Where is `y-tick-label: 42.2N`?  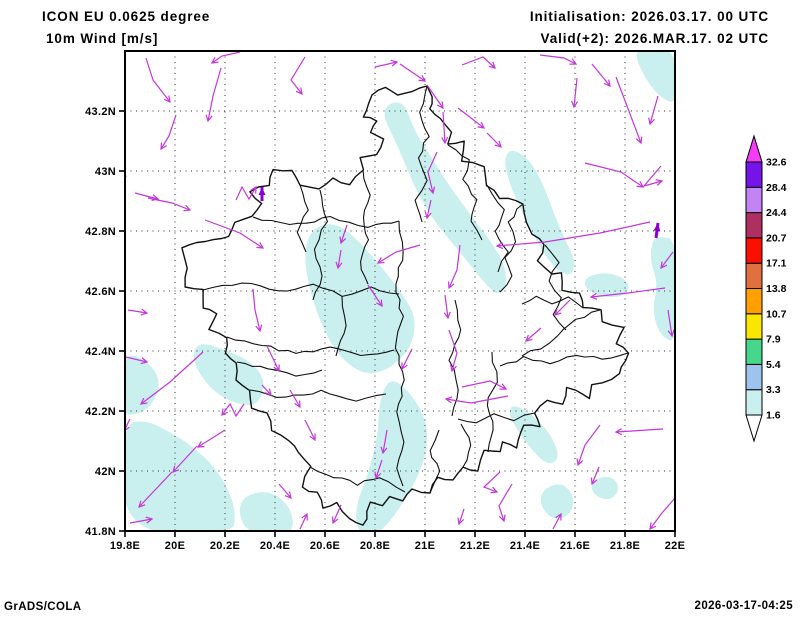
y-tick-label: 42.2N is located at coordinates (100, 412).